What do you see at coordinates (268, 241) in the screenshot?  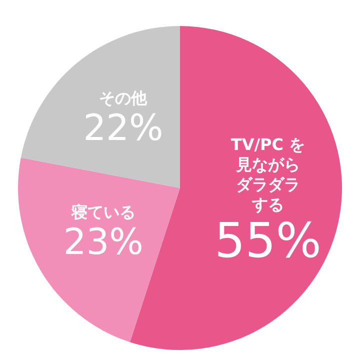 I see `data-label: 55%` at bounding box center [268, 241].